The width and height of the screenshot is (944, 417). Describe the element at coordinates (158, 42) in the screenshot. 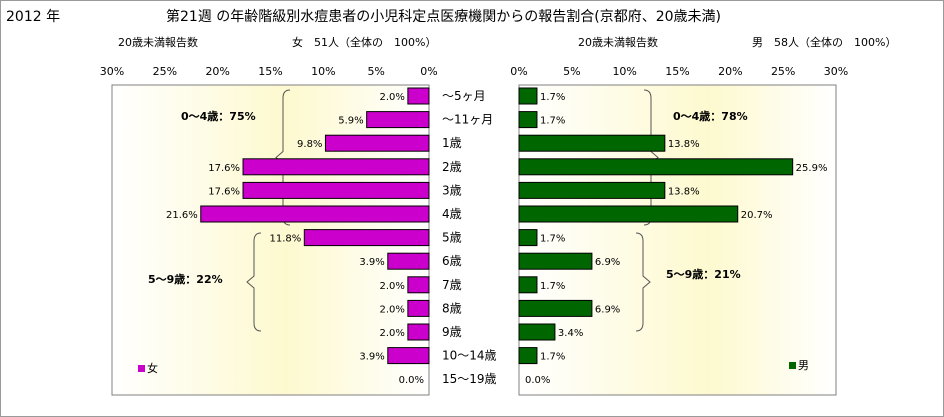

I see `female-subtitle: 20歳未満報告数` at that location.